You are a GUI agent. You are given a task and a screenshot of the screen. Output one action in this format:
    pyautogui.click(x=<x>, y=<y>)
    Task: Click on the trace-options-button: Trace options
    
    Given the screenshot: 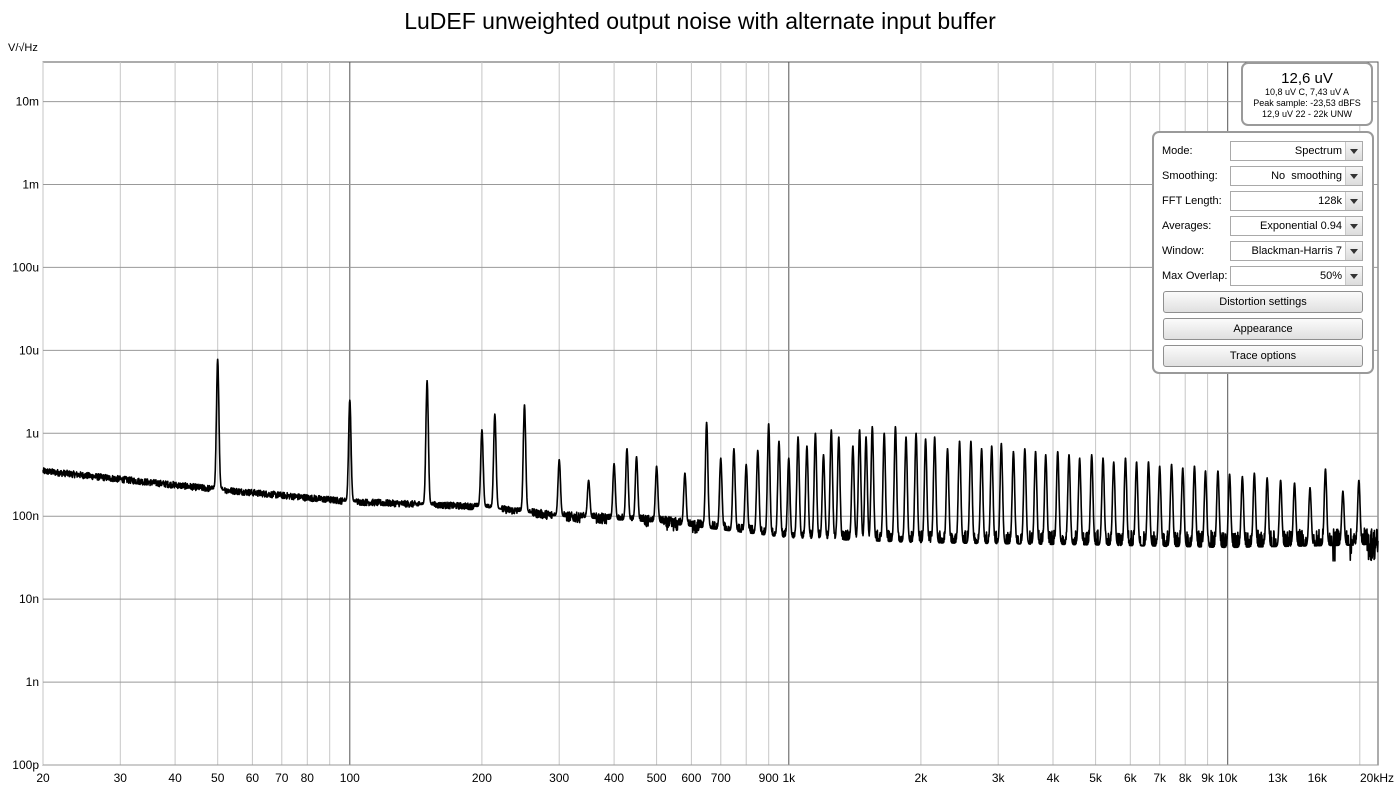 What is the action you would take?
    pyautogui.click(x=1263, y=356)
    